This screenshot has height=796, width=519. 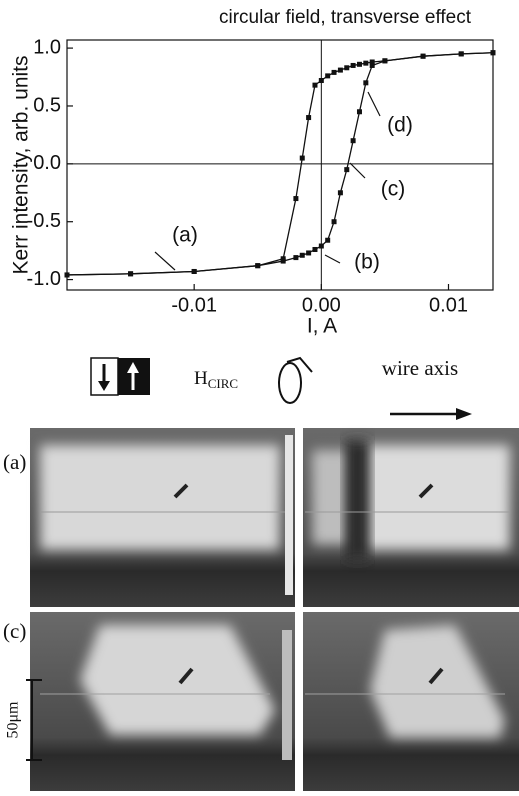 I want to click on chart-title: circular field, transverse effect, so click(x=345, y=17).